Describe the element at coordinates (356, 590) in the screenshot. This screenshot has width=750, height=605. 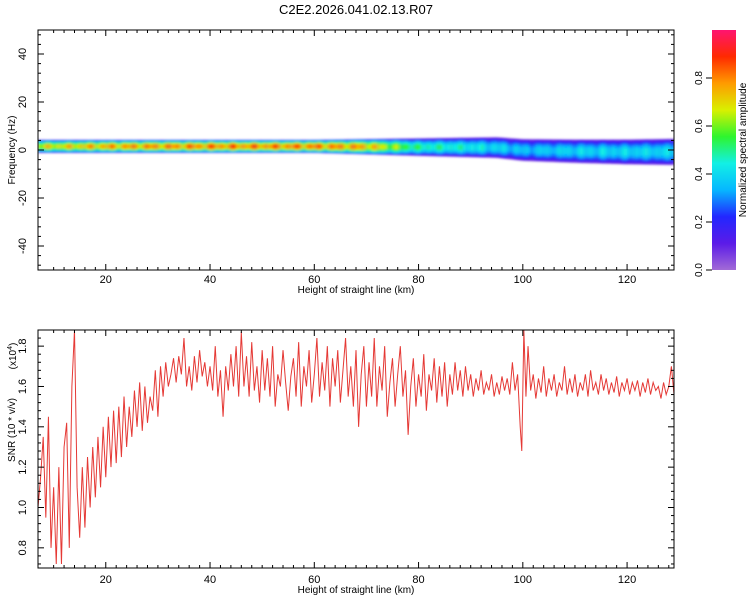
I see `snr-xlabel: Height of straight line (km)` at that location.